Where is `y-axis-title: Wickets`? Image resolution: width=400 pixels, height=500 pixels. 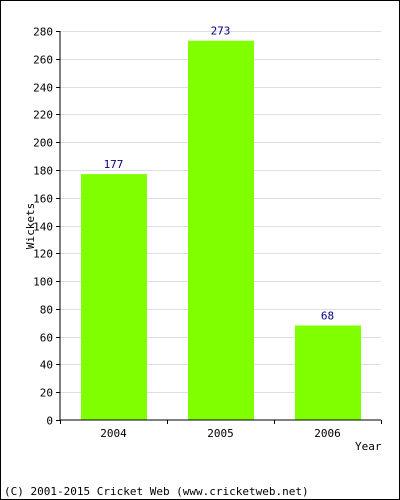
y-axis-title: Wickets is located at coordinates (30, 226).